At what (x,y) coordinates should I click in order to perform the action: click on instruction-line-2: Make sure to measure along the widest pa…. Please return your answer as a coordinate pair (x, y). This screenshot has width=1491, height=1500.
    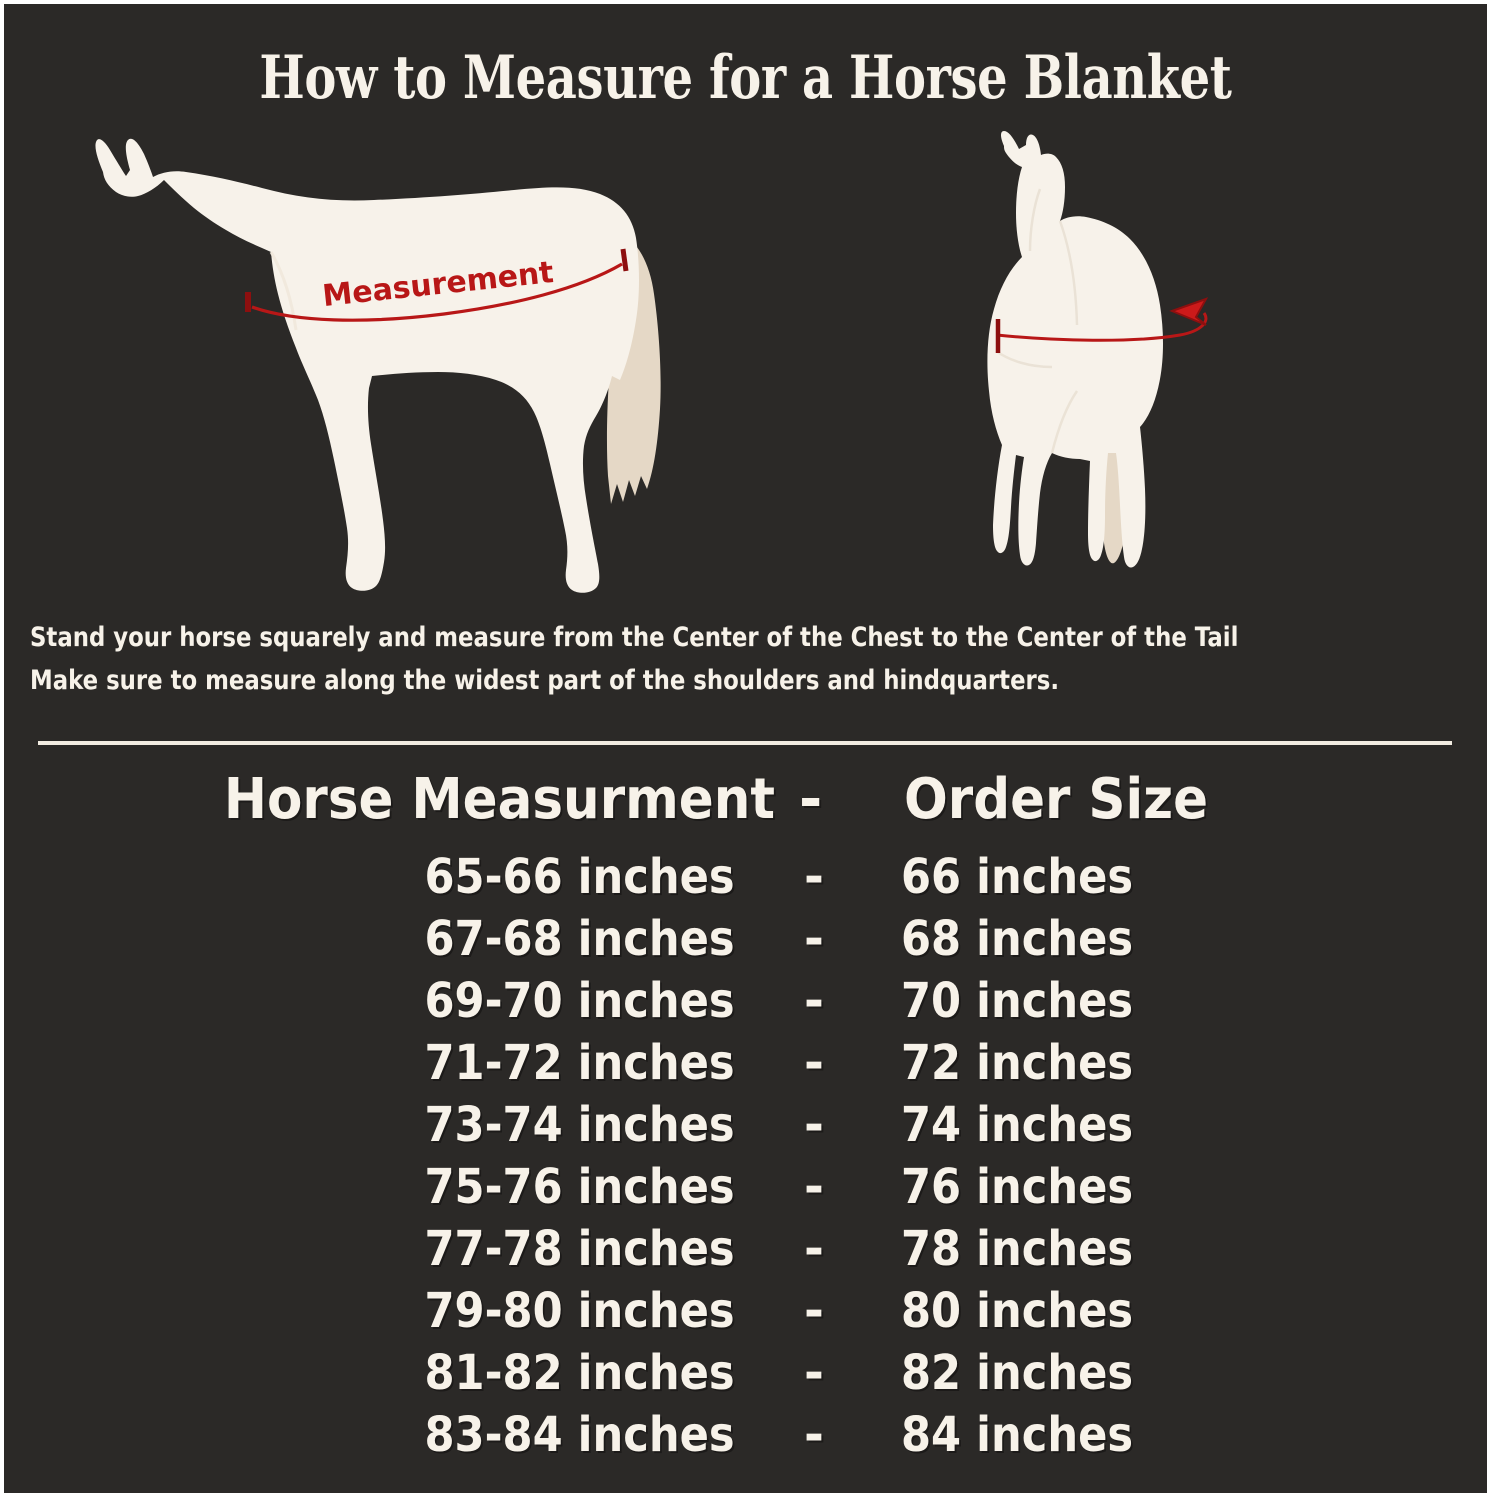
    Looking at the image, I should click on (545, 680).